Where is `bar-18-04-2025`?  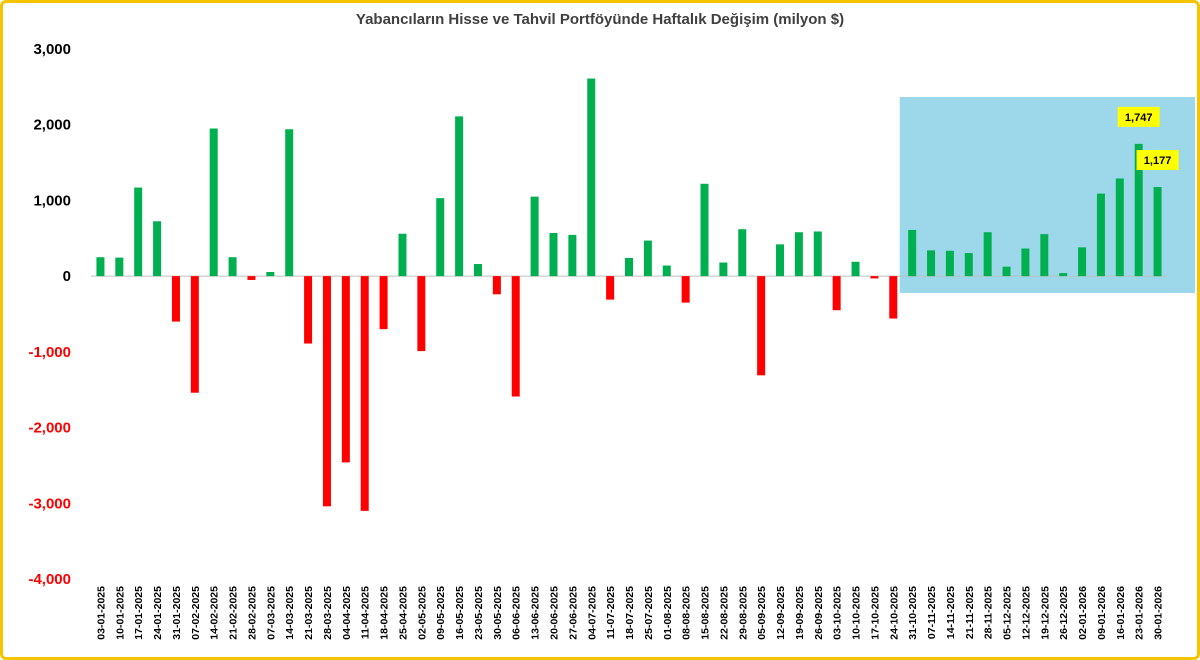 bar-18-04-2025 is located at coordinates (383, 303).